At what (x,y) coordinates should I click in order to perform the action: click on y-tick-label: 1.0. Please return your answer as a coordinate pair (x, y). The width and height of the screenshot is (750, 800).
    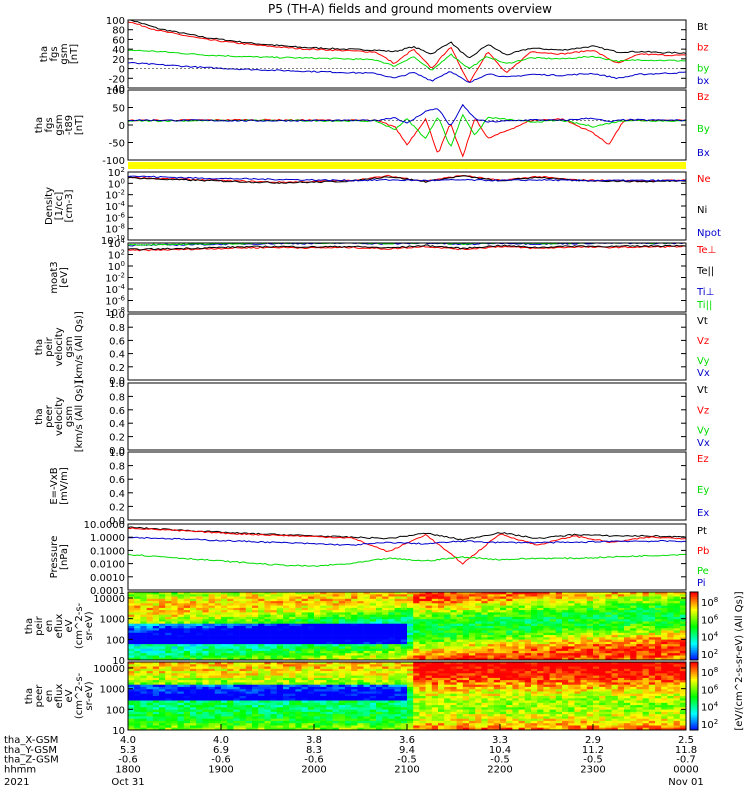
    Looking at the image, I should click on (117, 453).